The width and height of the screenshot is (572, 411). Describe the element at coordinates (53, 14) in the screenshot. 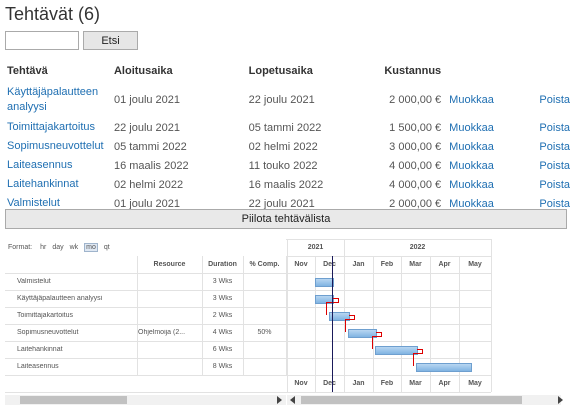

I see `page-title: Tehtävät (6)` at that location.